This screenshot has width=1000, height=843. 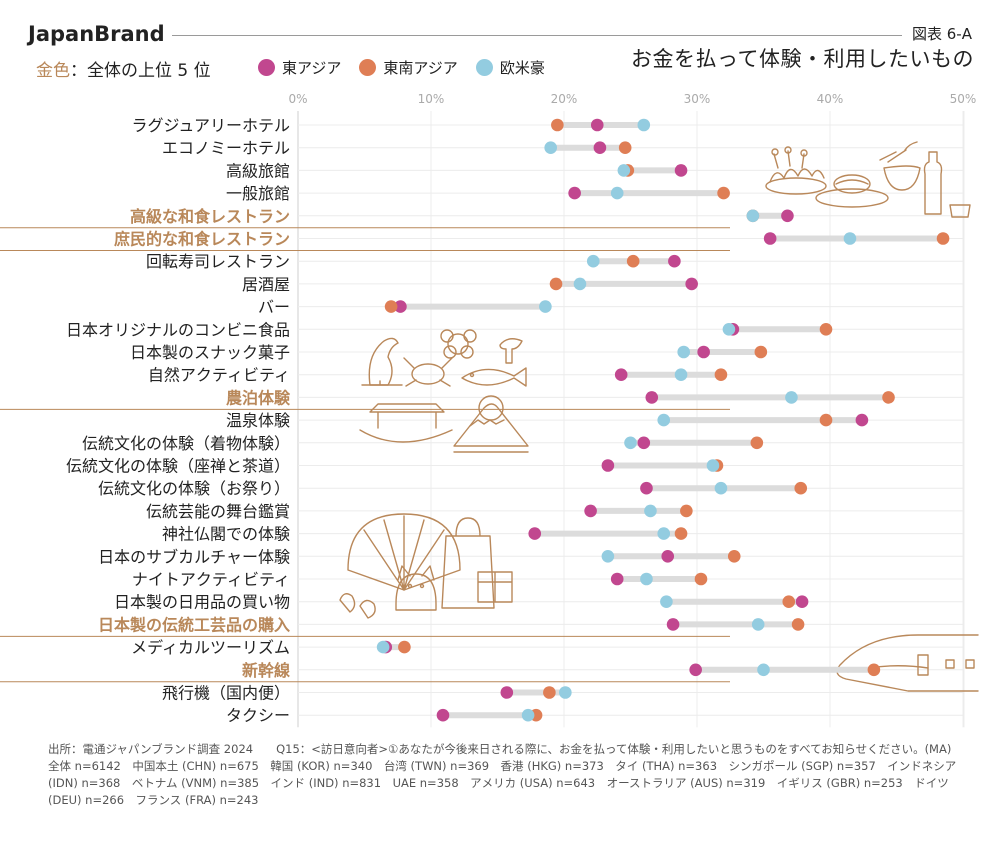 I want to click on category-label: 庶民的な和食レストラン, so click(x=202, y=239).